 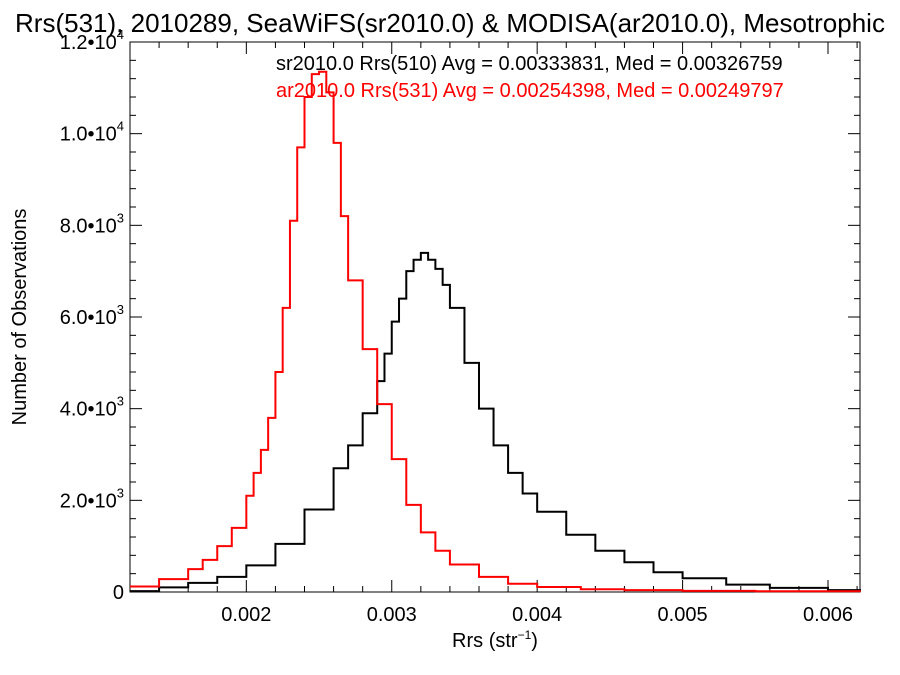 What do you see at coordinates (828, 615) in the screenshot?
I see `x-tick-label-4: 0.006` at bounding box center [828, 615].